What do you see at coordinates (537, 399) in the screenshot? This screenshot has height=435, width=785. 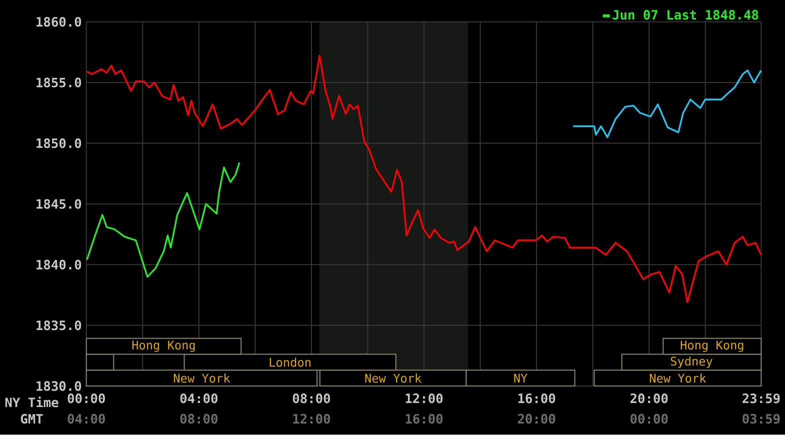 I see `x-tick-label: 16:00` at bounding box center [537, 399].